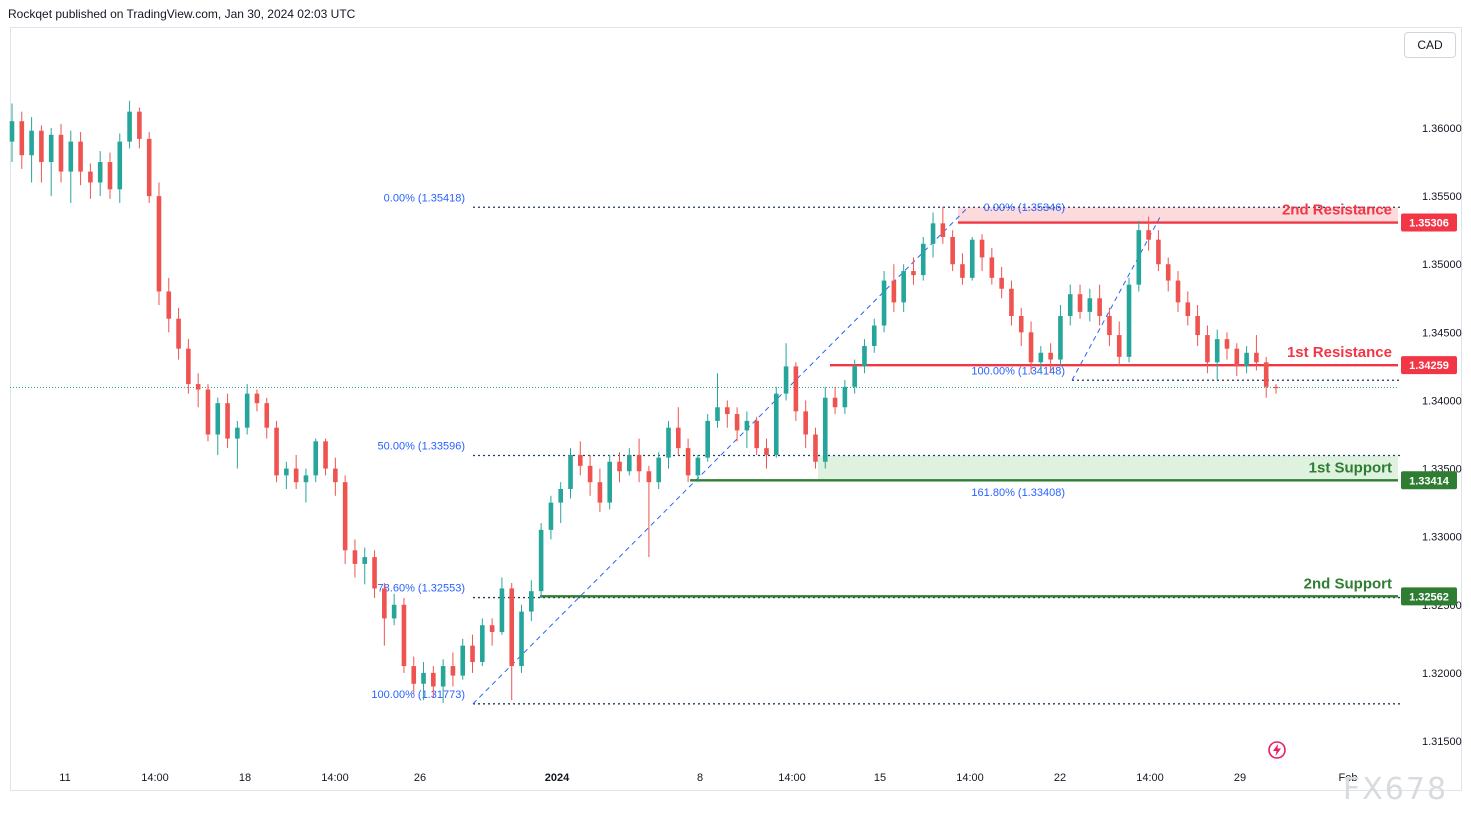 The image size is (1471, 827). What do you see at coordinates (1429, 597) in the screenshot?
I see `price-badge-label: 1.32562` at bounding box center [1429, 597].